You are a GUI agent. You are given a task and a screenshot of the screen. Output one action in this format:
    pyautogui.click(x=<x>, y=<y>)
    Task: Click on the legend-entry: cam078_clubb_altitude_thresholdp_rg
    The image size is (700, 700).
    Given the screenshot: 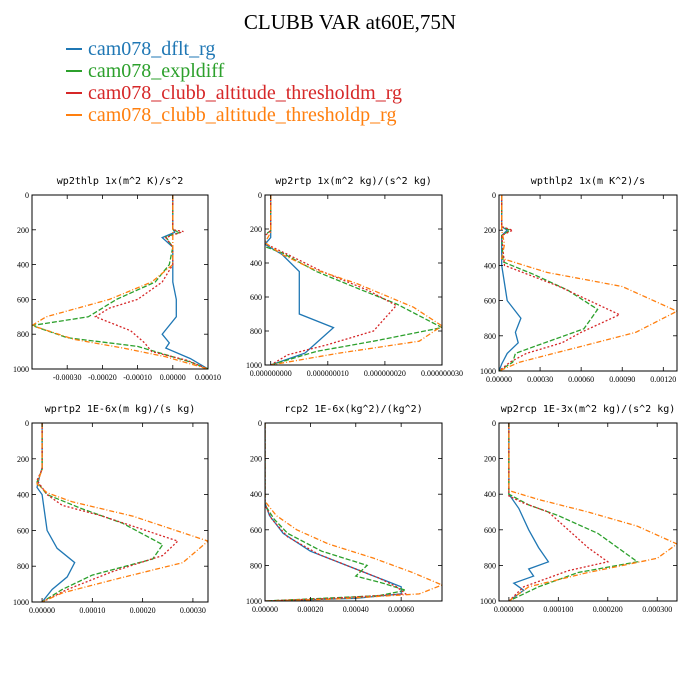 What is the action you would take?
    pyautogui.click(x=234, y=115)
    